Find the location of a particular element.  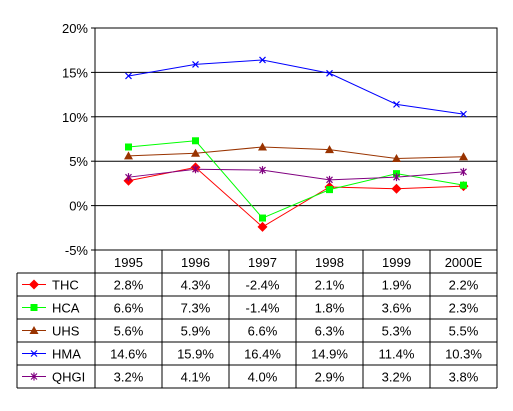

data-label: 10.3% is located at coordinates (463, 354).